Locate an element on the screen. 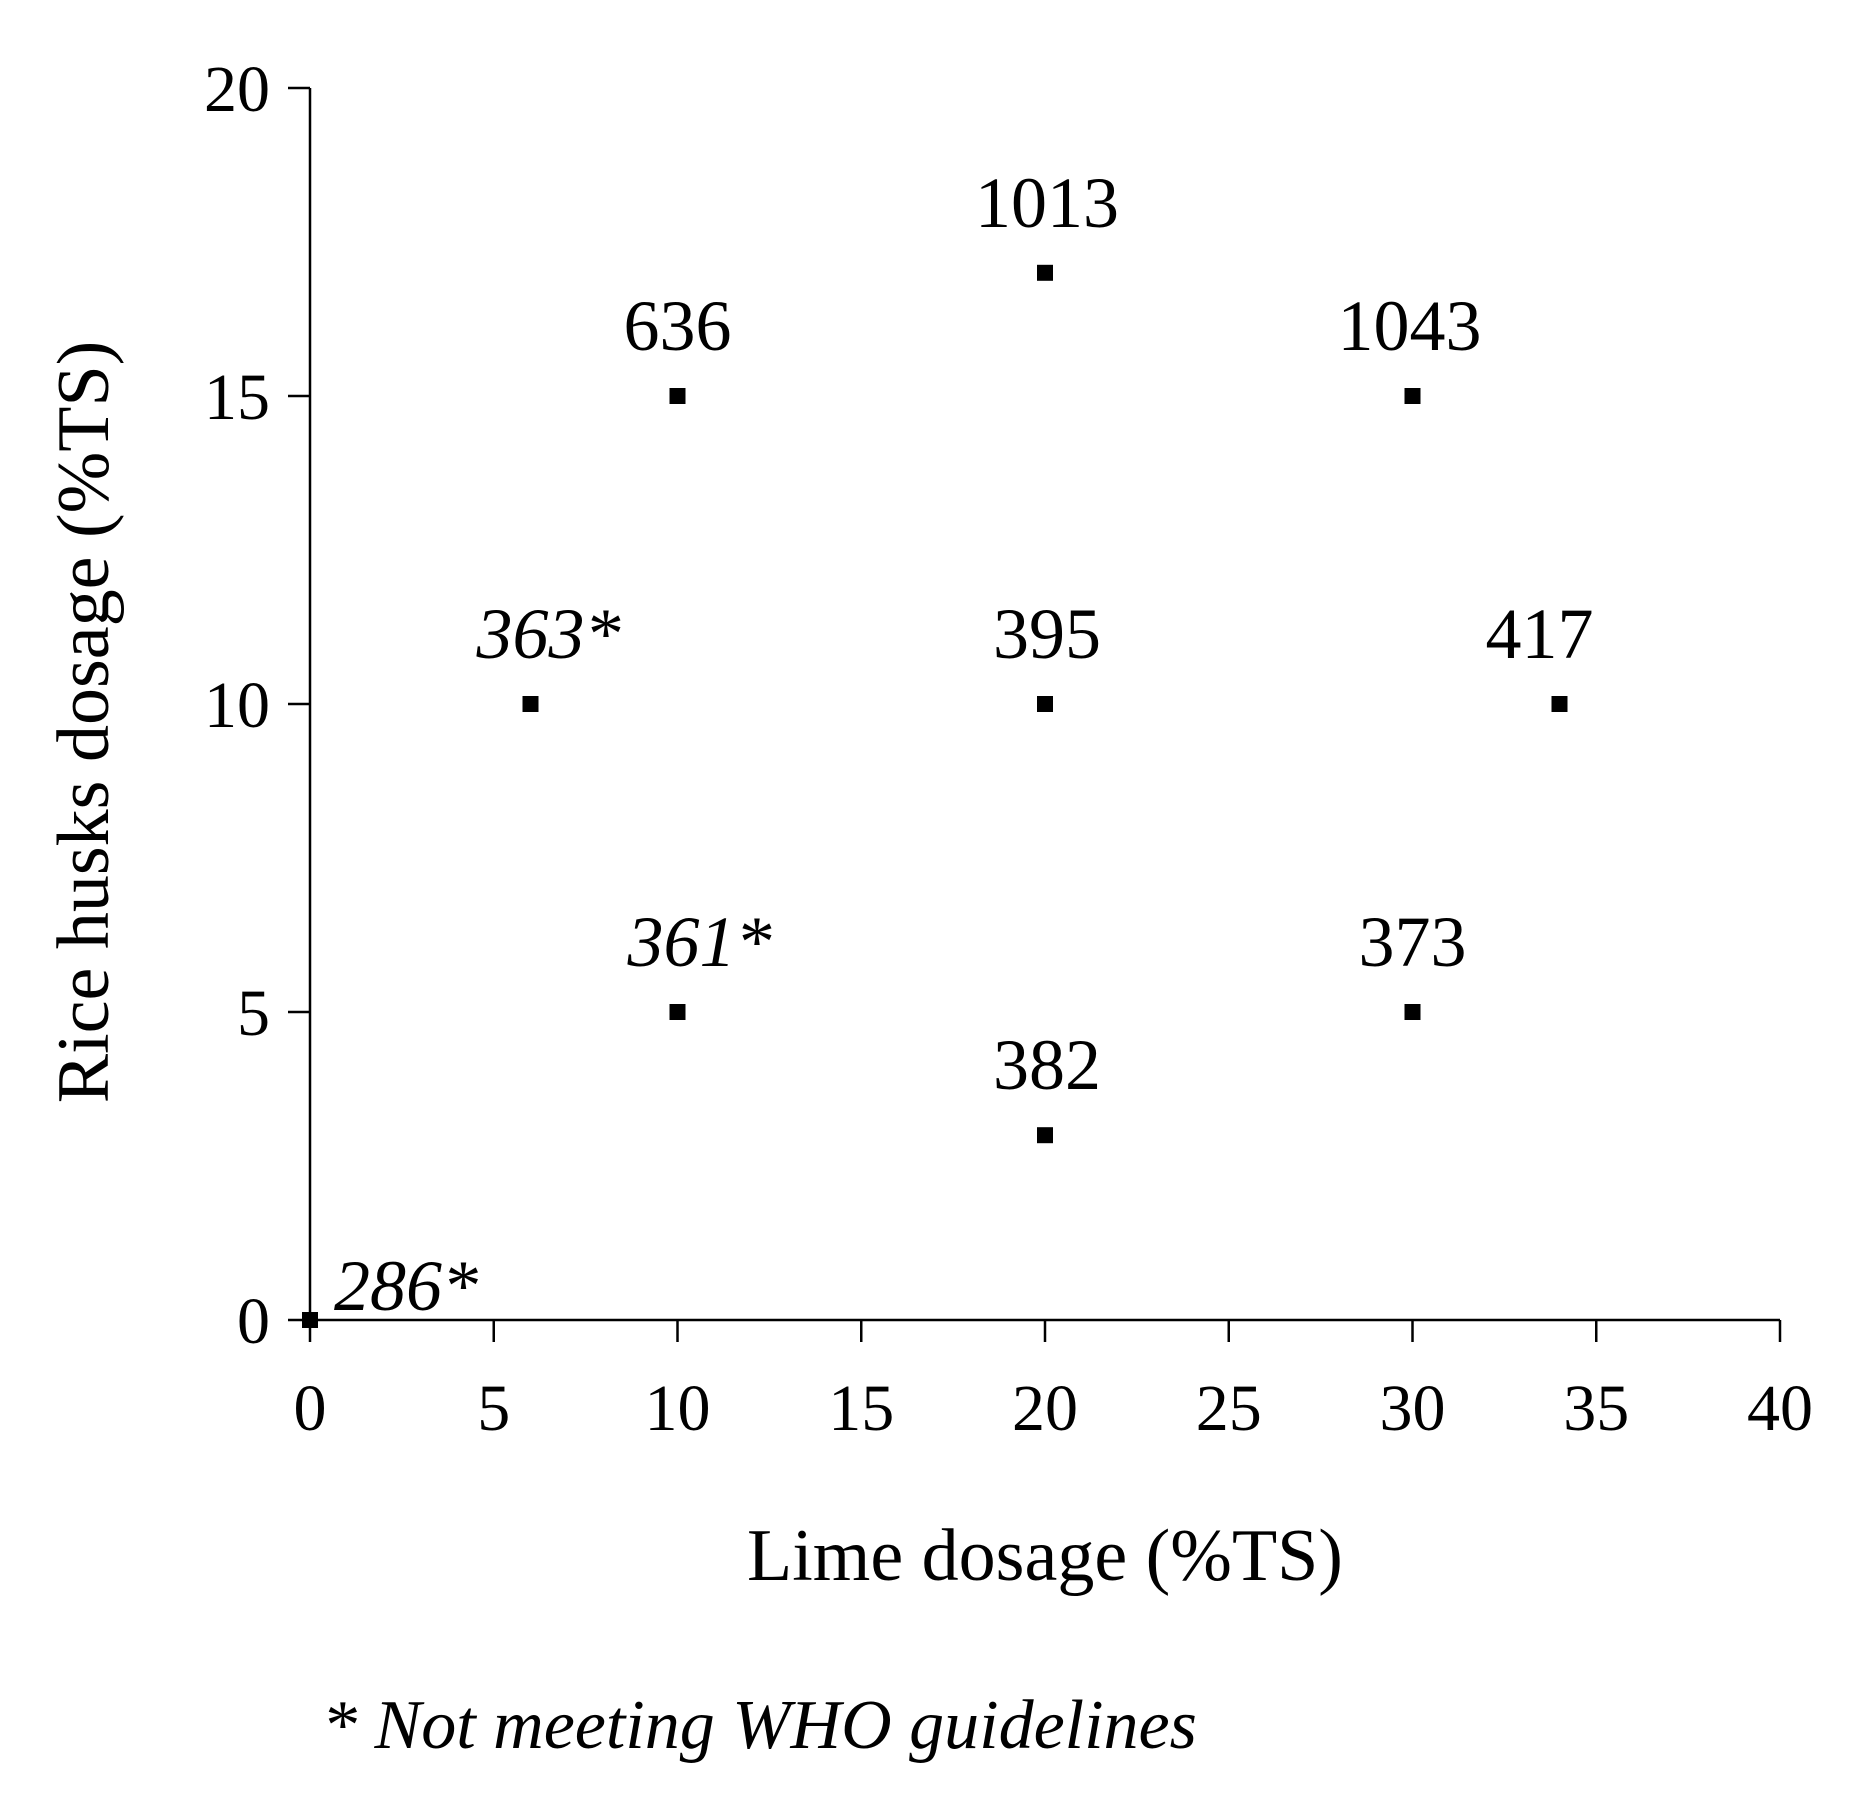  x-tick-label: 15 is located at coordinates (861, 1408).